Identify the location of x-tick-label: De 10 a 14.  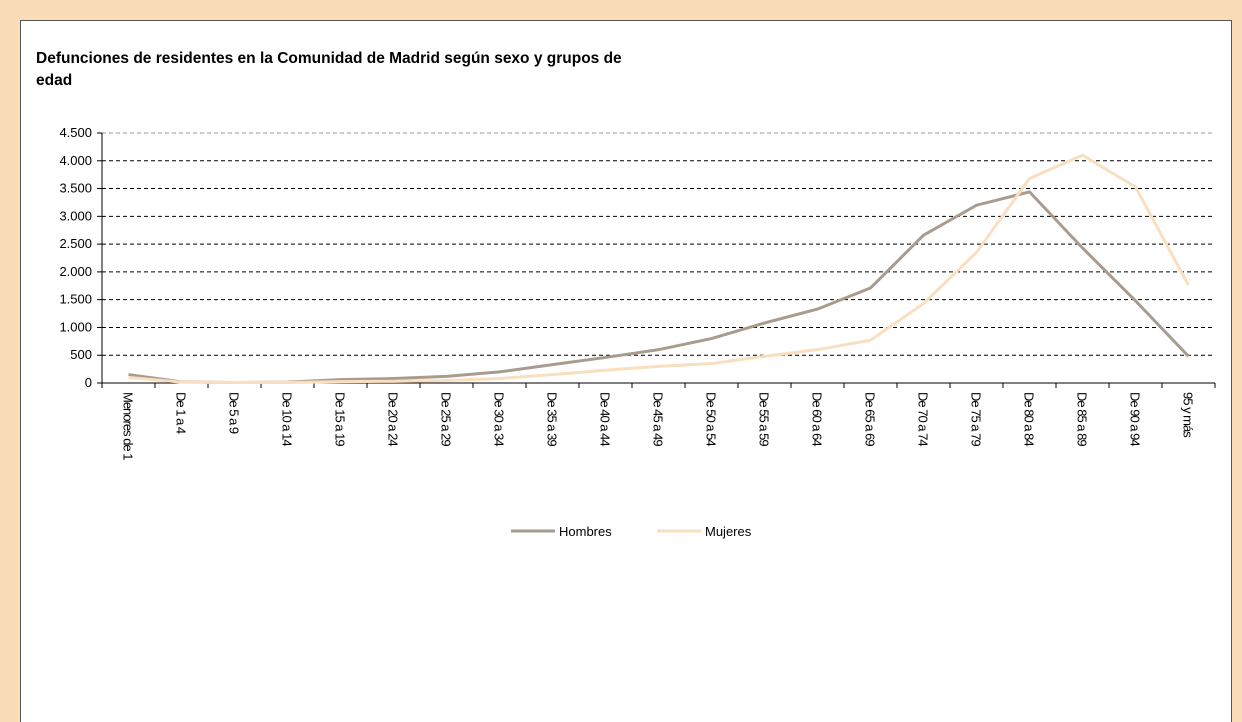
(287, 419).